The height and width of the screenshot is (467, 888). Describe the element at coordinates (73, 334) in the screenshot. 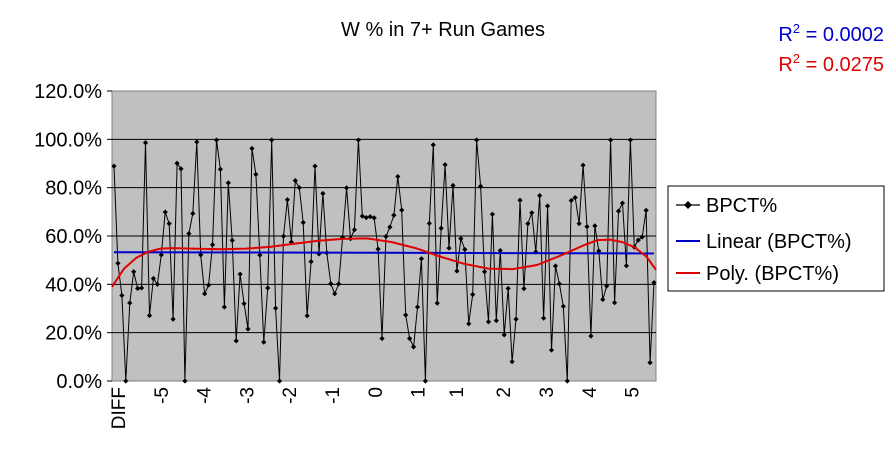

I see `y-tick-label: 20.0%` at that location.